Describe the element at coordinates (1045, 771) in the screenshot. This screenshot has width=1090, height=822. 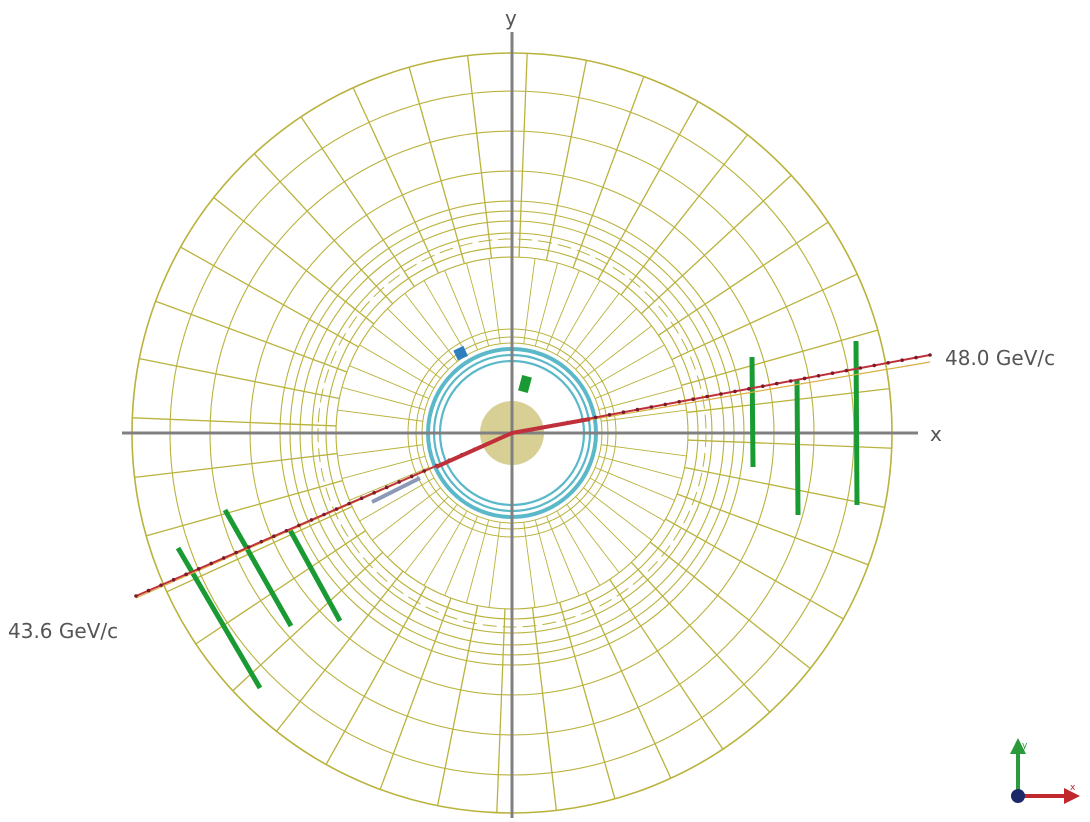
I see `orientation-triad: y x` at that location.